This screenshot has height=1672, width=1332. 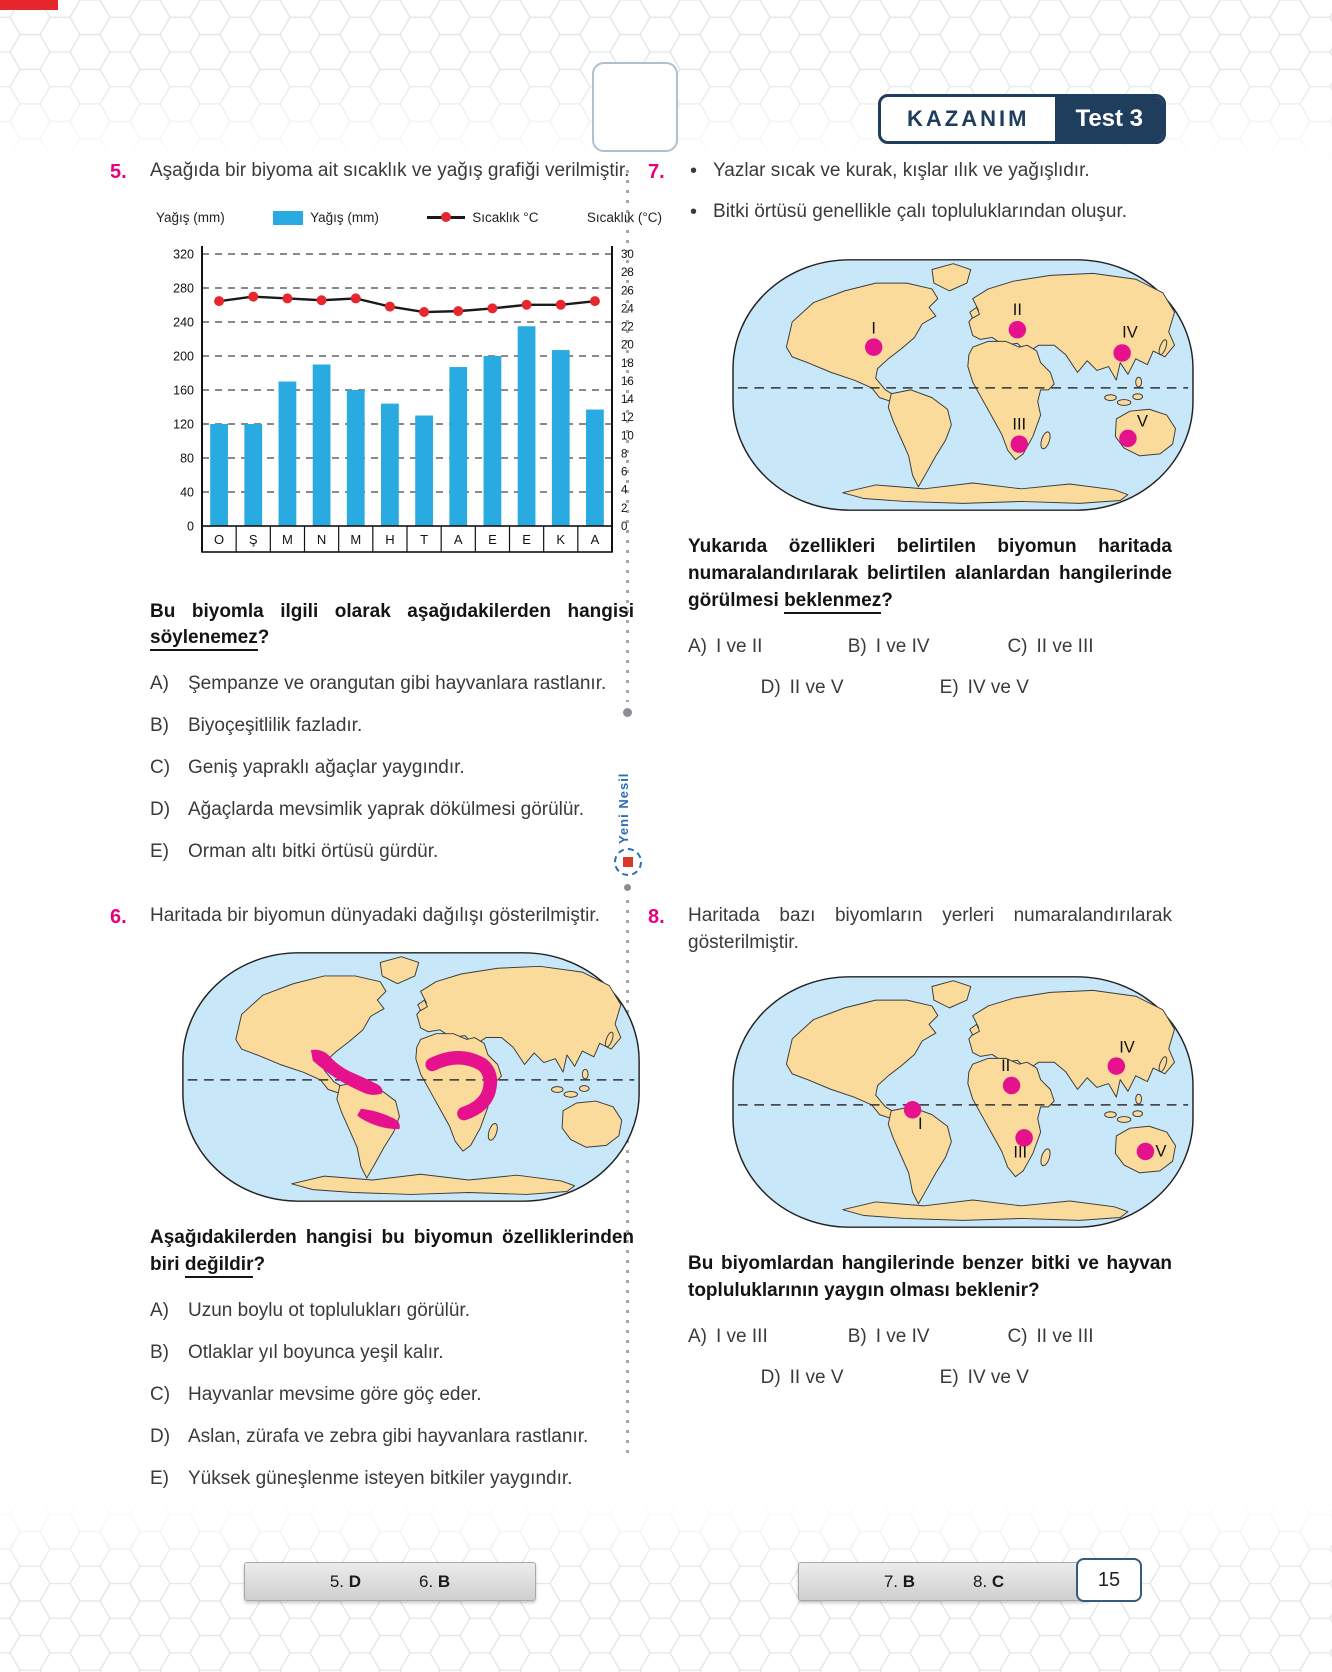 What do you see at coordinates (187, 492) in the screenshot?
I see `svg-text: 40` at bounding box center [187, 492].